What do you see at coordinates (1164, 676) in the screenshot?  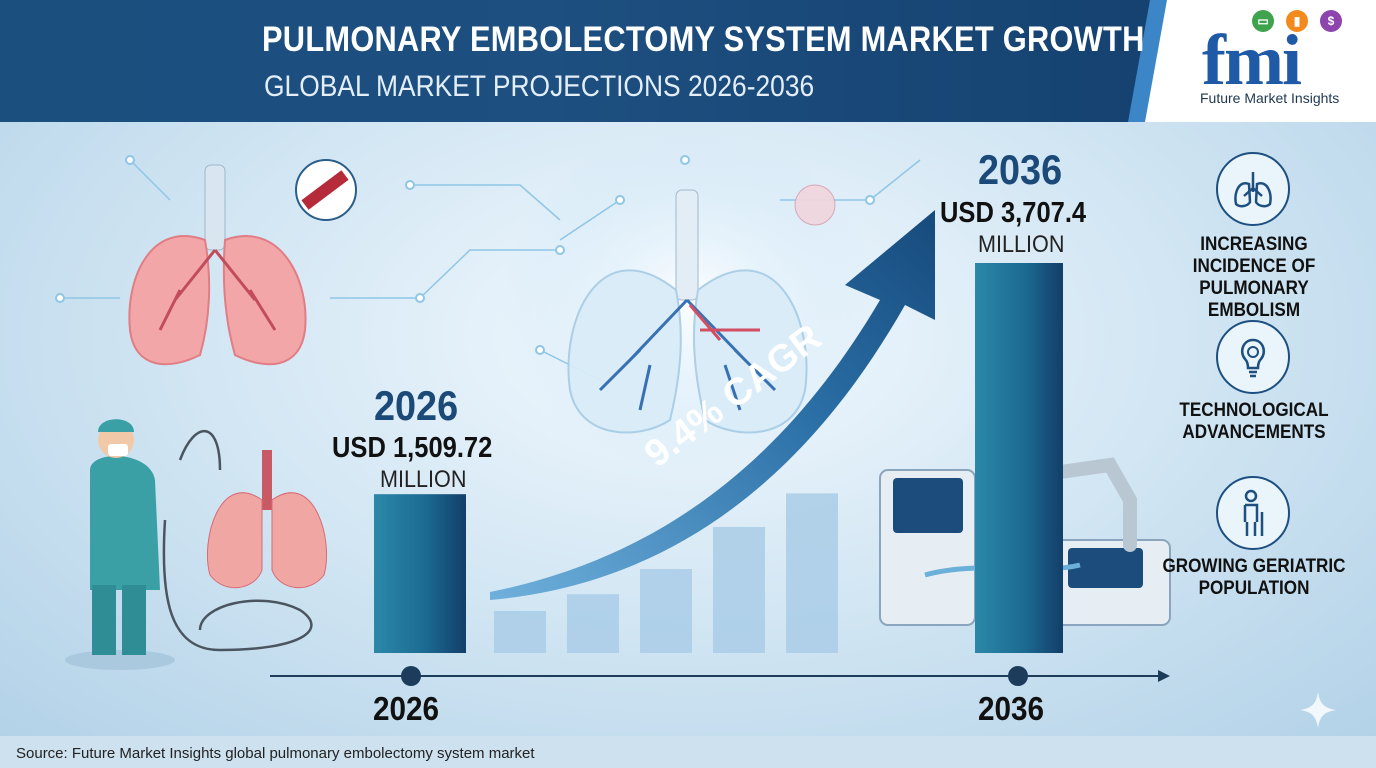 I see `x-axis-arrowhead` at bounding box center [1164, 676].